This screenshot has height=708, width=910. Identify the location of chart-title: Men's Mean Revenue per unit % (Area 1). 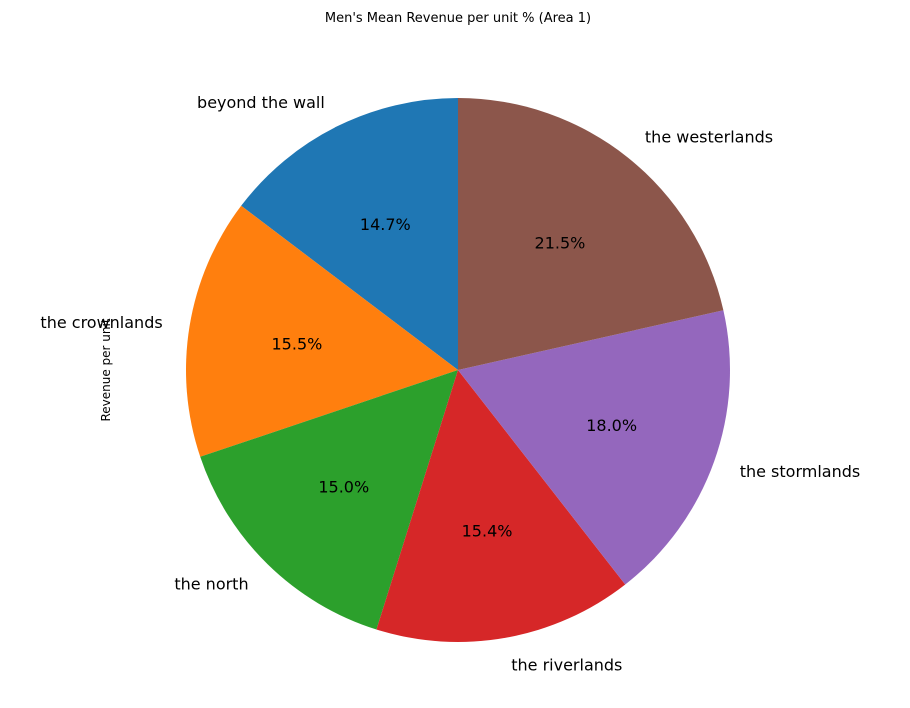
(458, 18).